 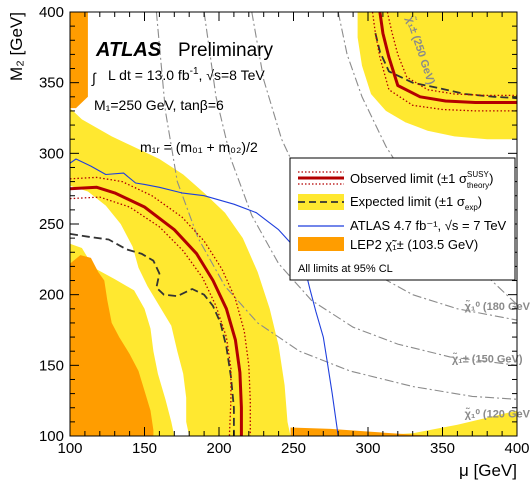 I want to click on y-tick-label: 250, so click(x=51, y=224).